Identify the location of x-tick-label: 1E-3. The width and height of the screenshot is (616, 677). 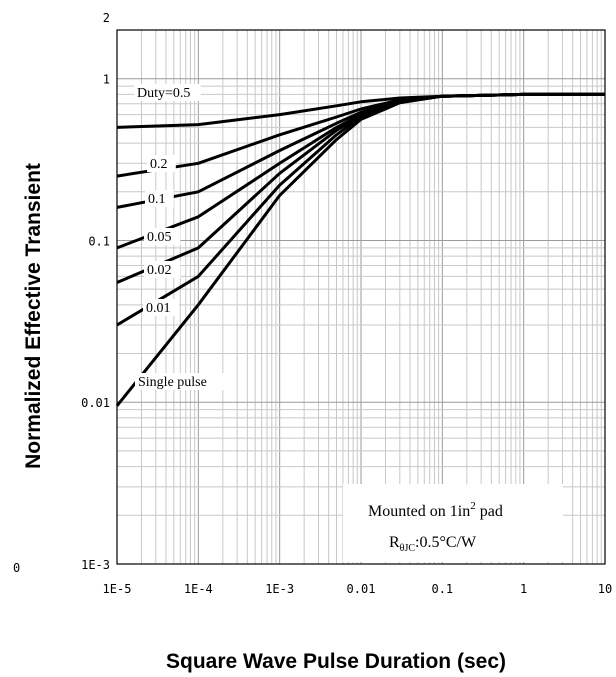
(279, 589).